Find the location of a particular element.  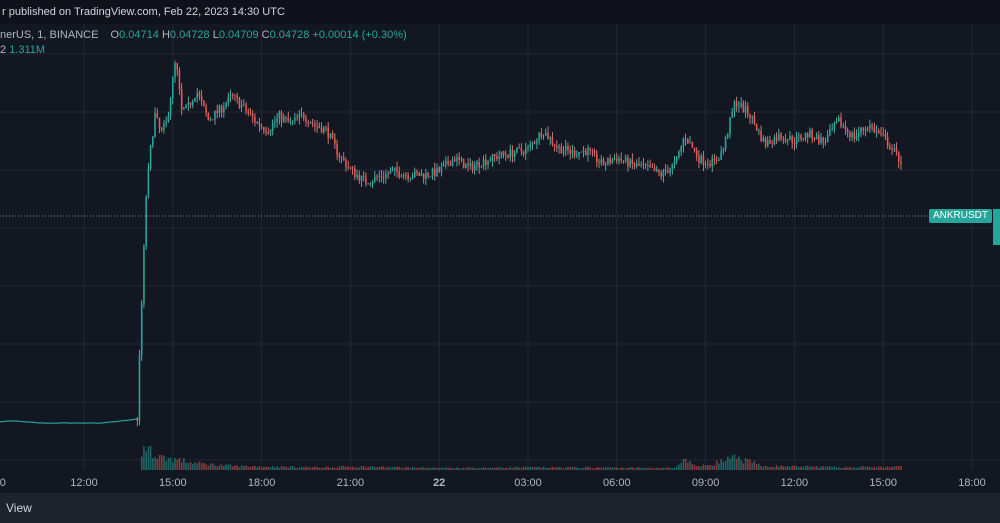

symbol-info: nerUS, 1, BINANCE is located at coordinates (49, 35).